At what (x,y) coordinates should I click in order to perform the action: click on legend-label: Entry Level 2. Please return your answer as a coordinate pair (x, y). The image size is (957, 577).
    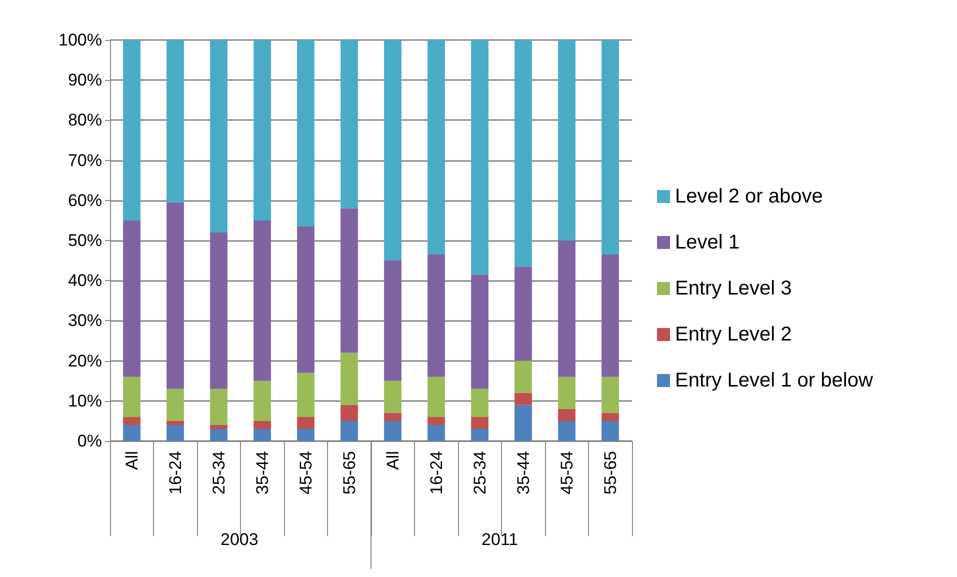
    Looking at the image, I should click on (733, 335).